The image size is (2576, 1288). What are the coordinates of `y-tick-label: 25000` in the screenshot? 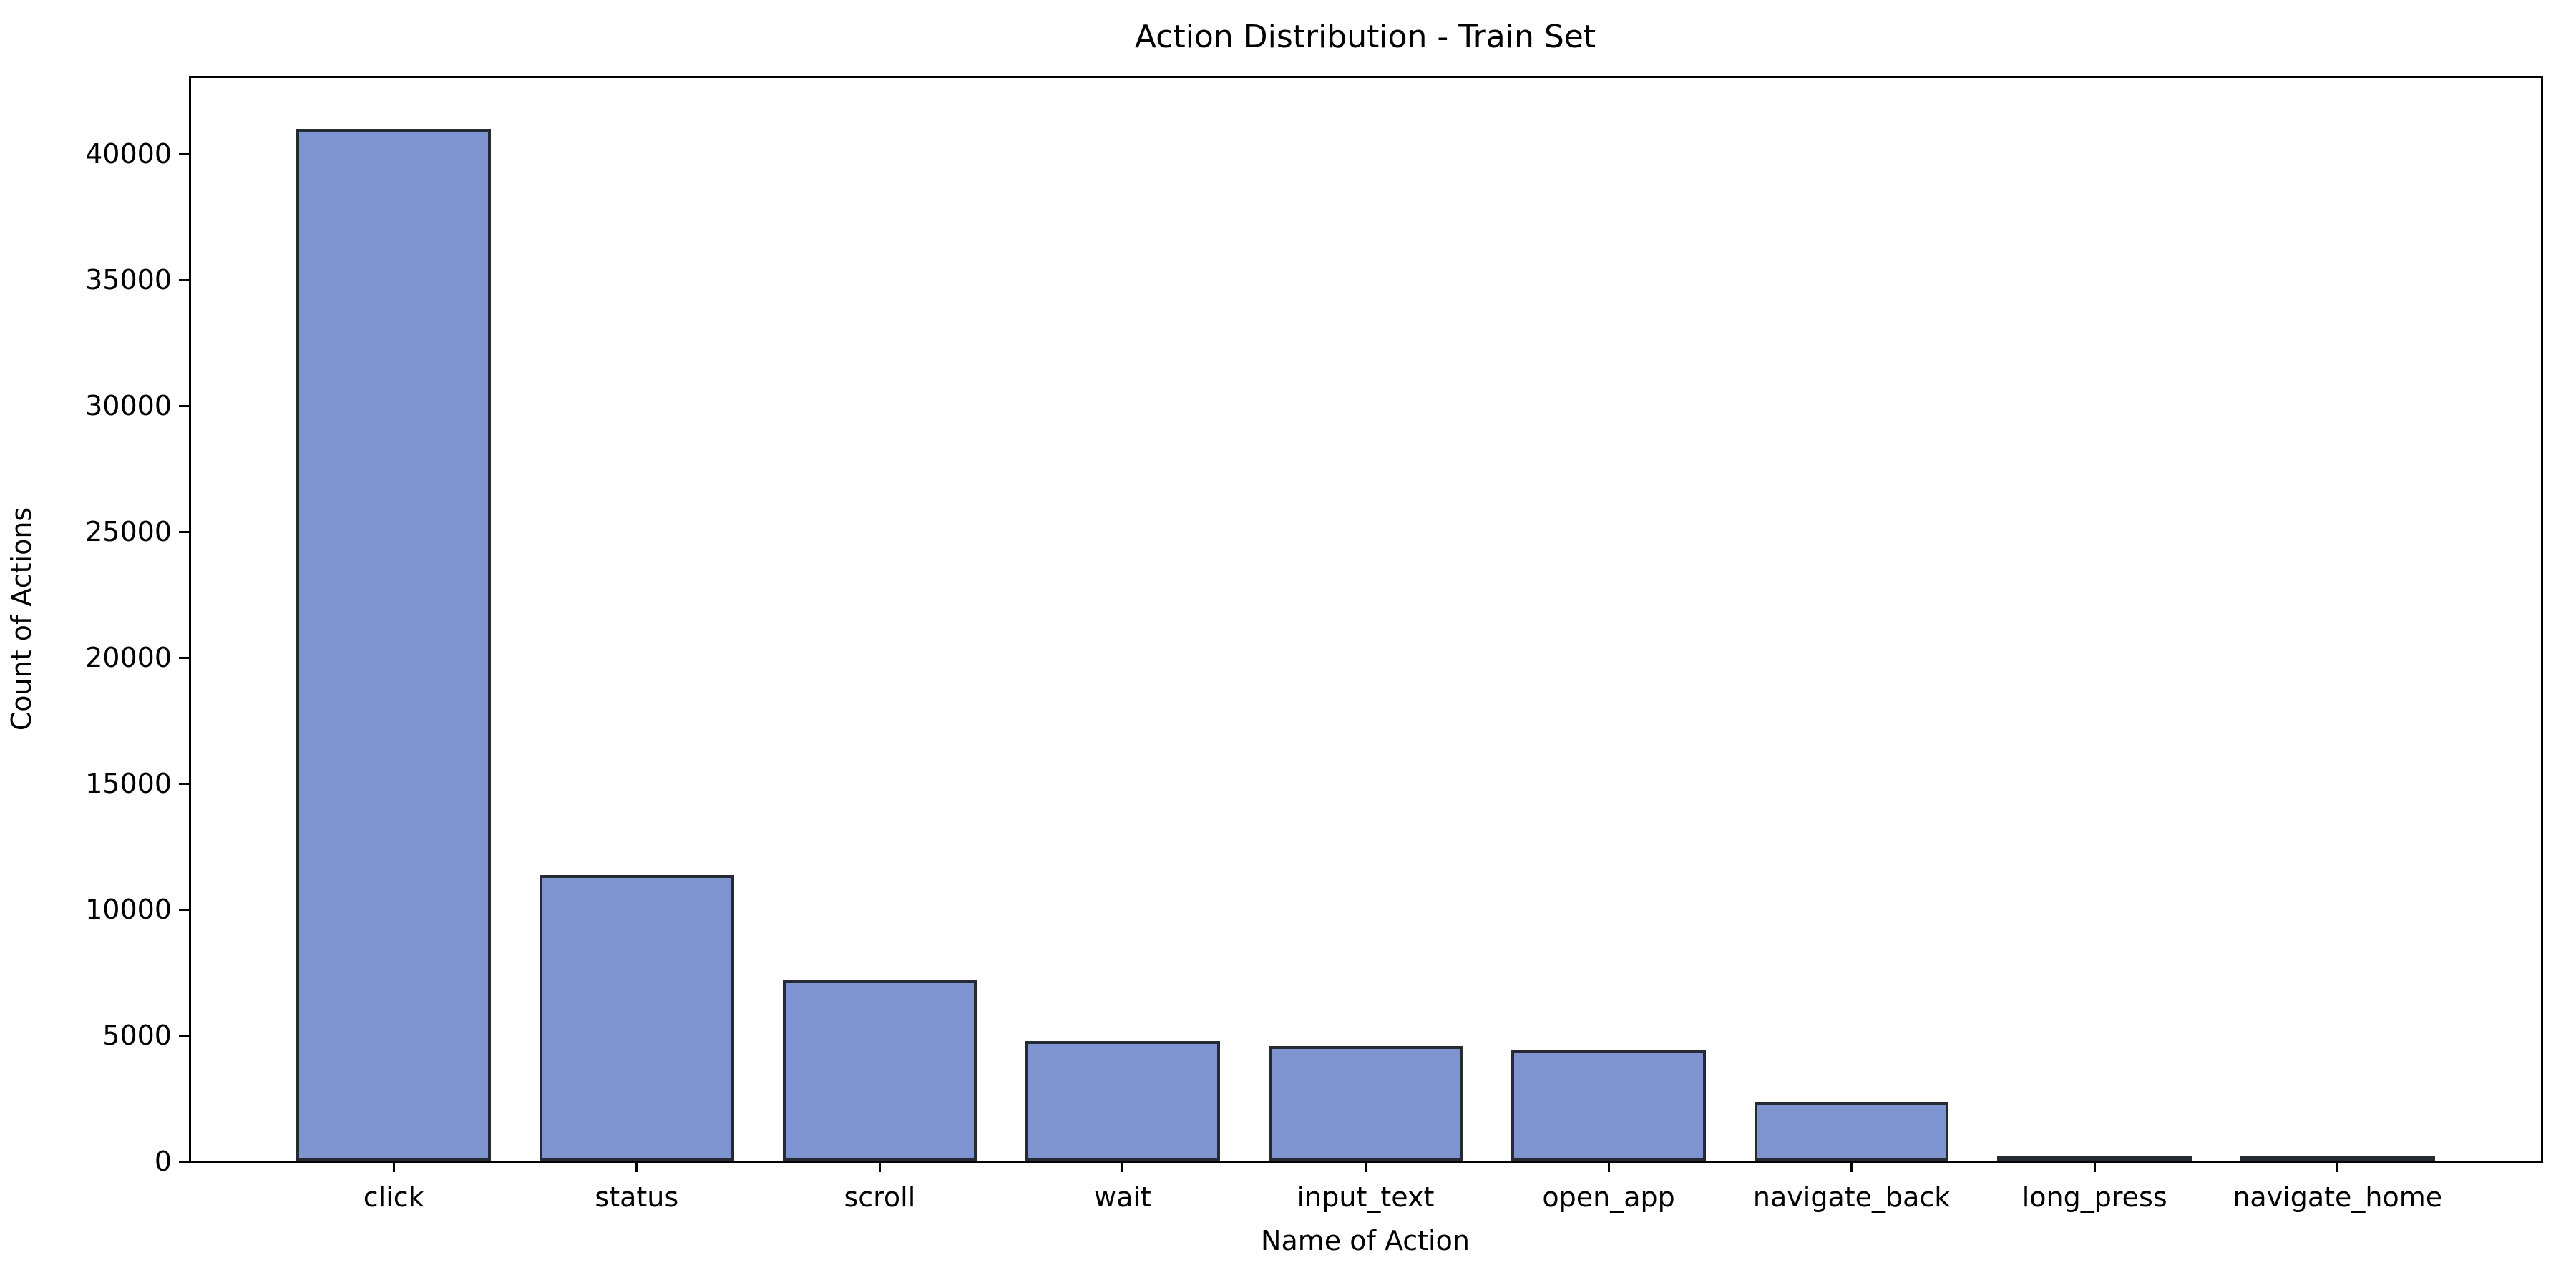 It's located at (128, 532).